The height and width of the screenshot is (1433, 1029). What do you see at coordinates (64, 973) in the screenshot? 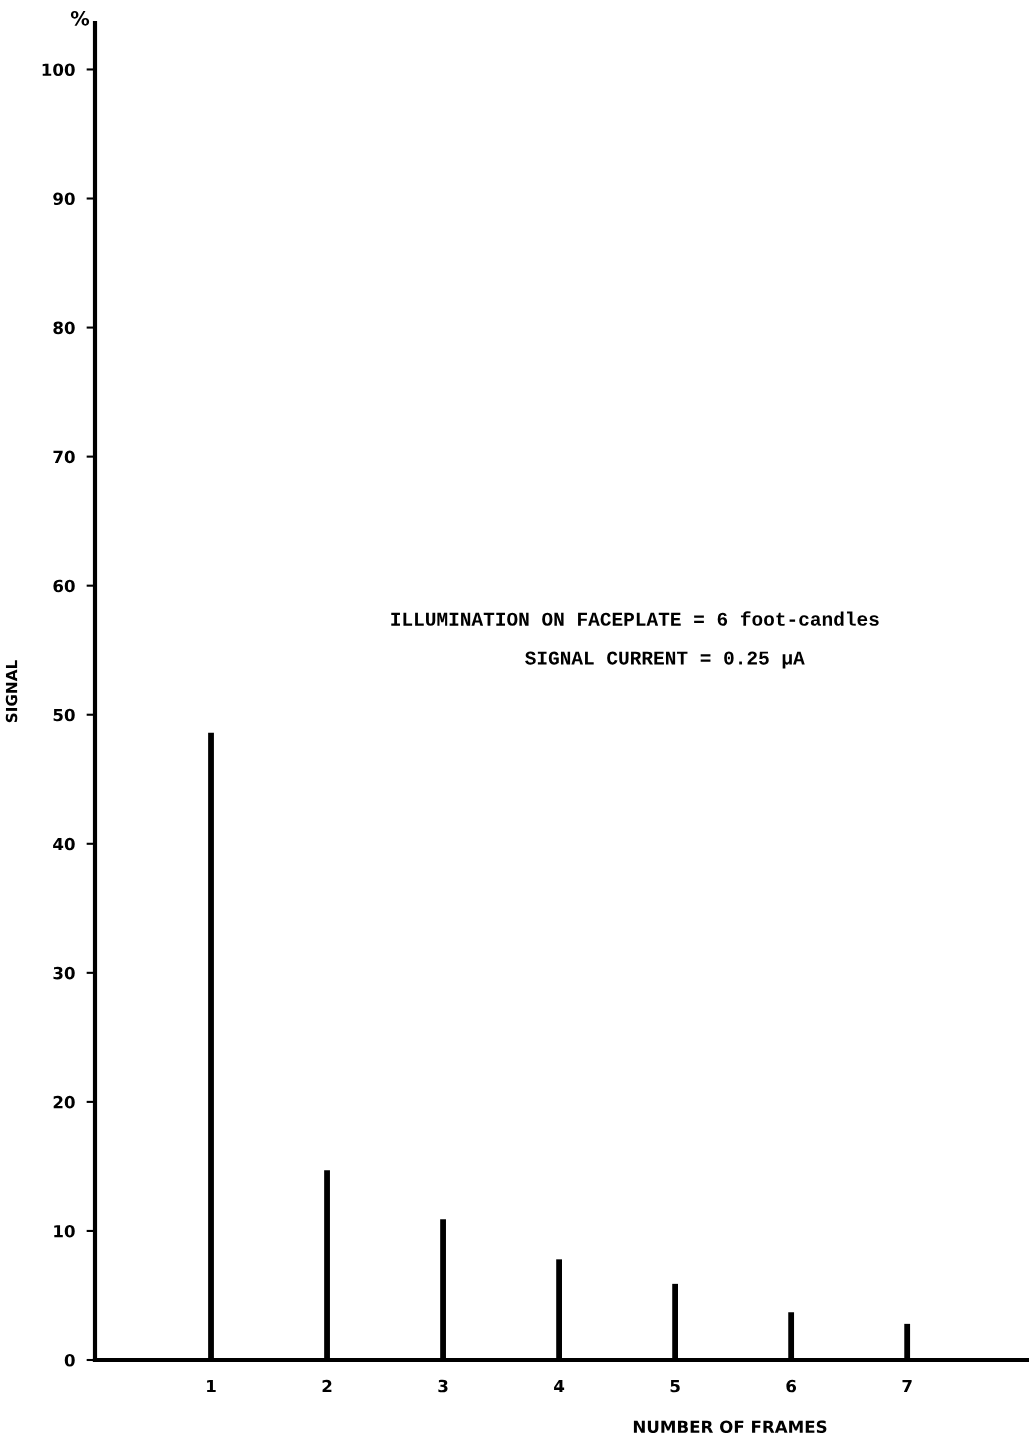
I see `y-tick-label: 30` at bounding box center [64, 973].